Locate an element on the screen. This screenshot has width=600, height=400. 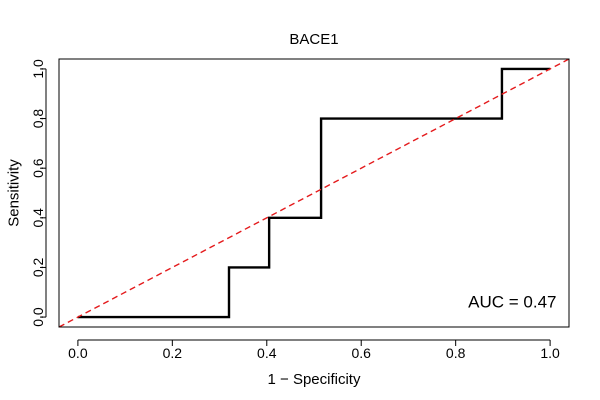
y-tick-label: 1.0 is located at coordinates (38, 69).